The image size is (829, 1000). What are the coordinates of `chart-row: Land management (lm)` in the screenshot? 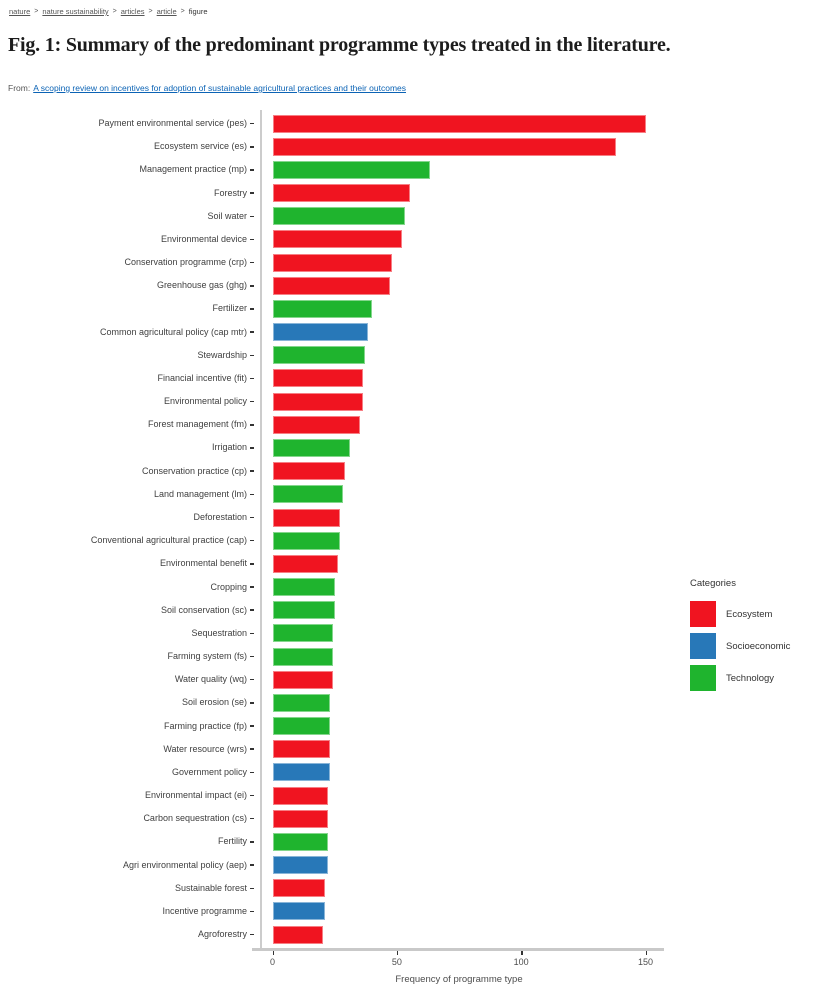 It's located at (414, 494).